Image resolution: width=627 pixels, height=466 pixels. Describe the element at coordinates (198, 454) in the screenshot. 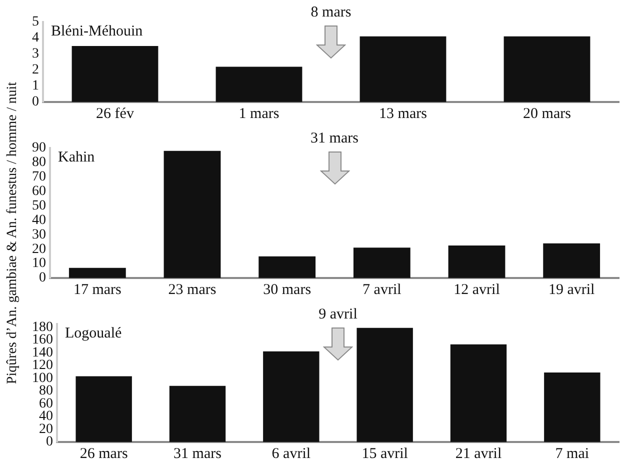

I see `x-tick-label: 31 mars` at that location.